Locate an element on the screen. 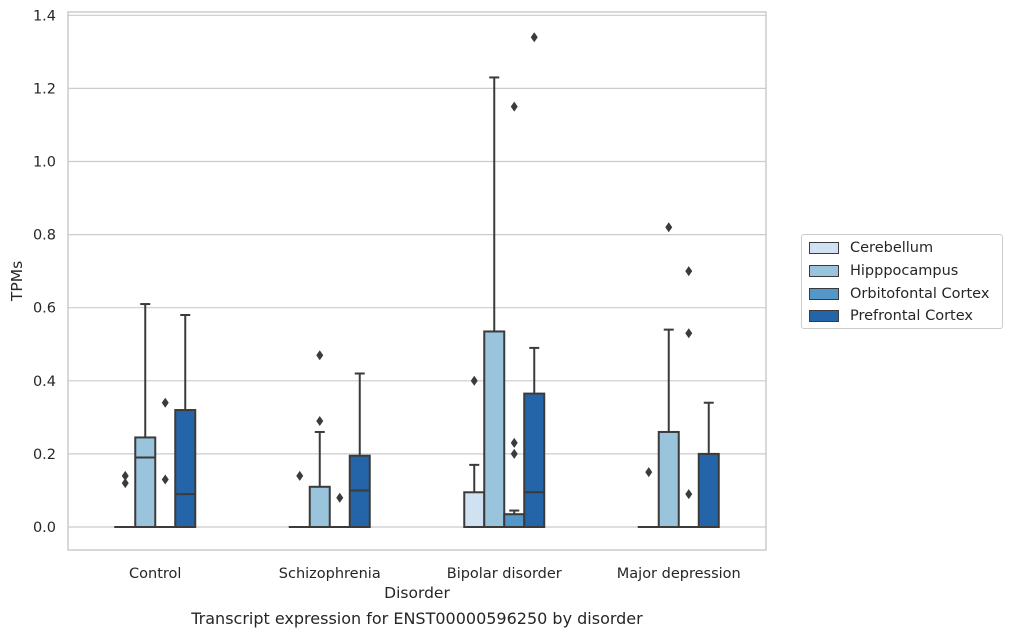 This screenshot has width=1014, height=637. legend-item-orbitofrontal: Orbitofontal Cortex is located at coordinates (899, 294).